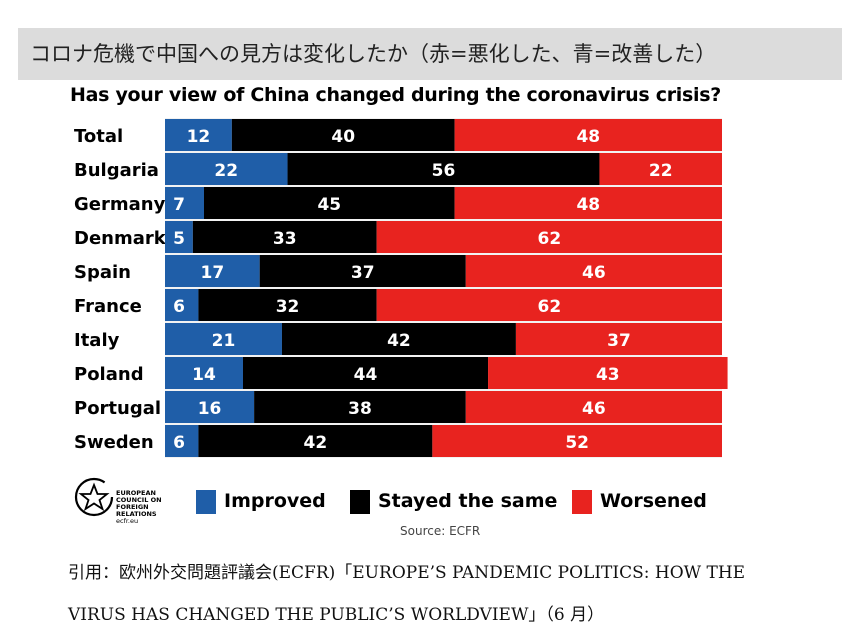  I want to click on ecfr-logo, so click(94, 497).